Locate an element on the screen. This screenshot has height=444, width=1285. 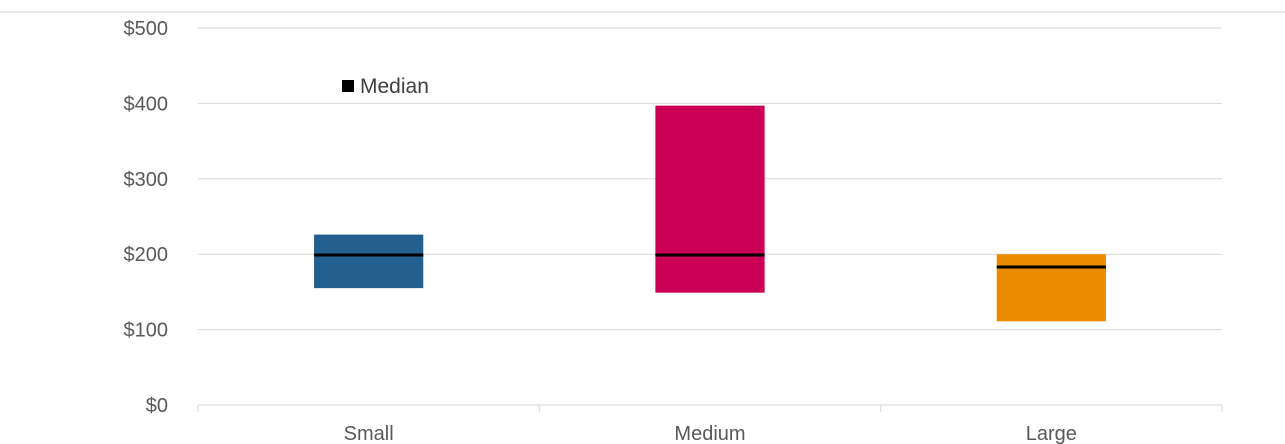
range-bar-large is located at coordinates (1051, 288).